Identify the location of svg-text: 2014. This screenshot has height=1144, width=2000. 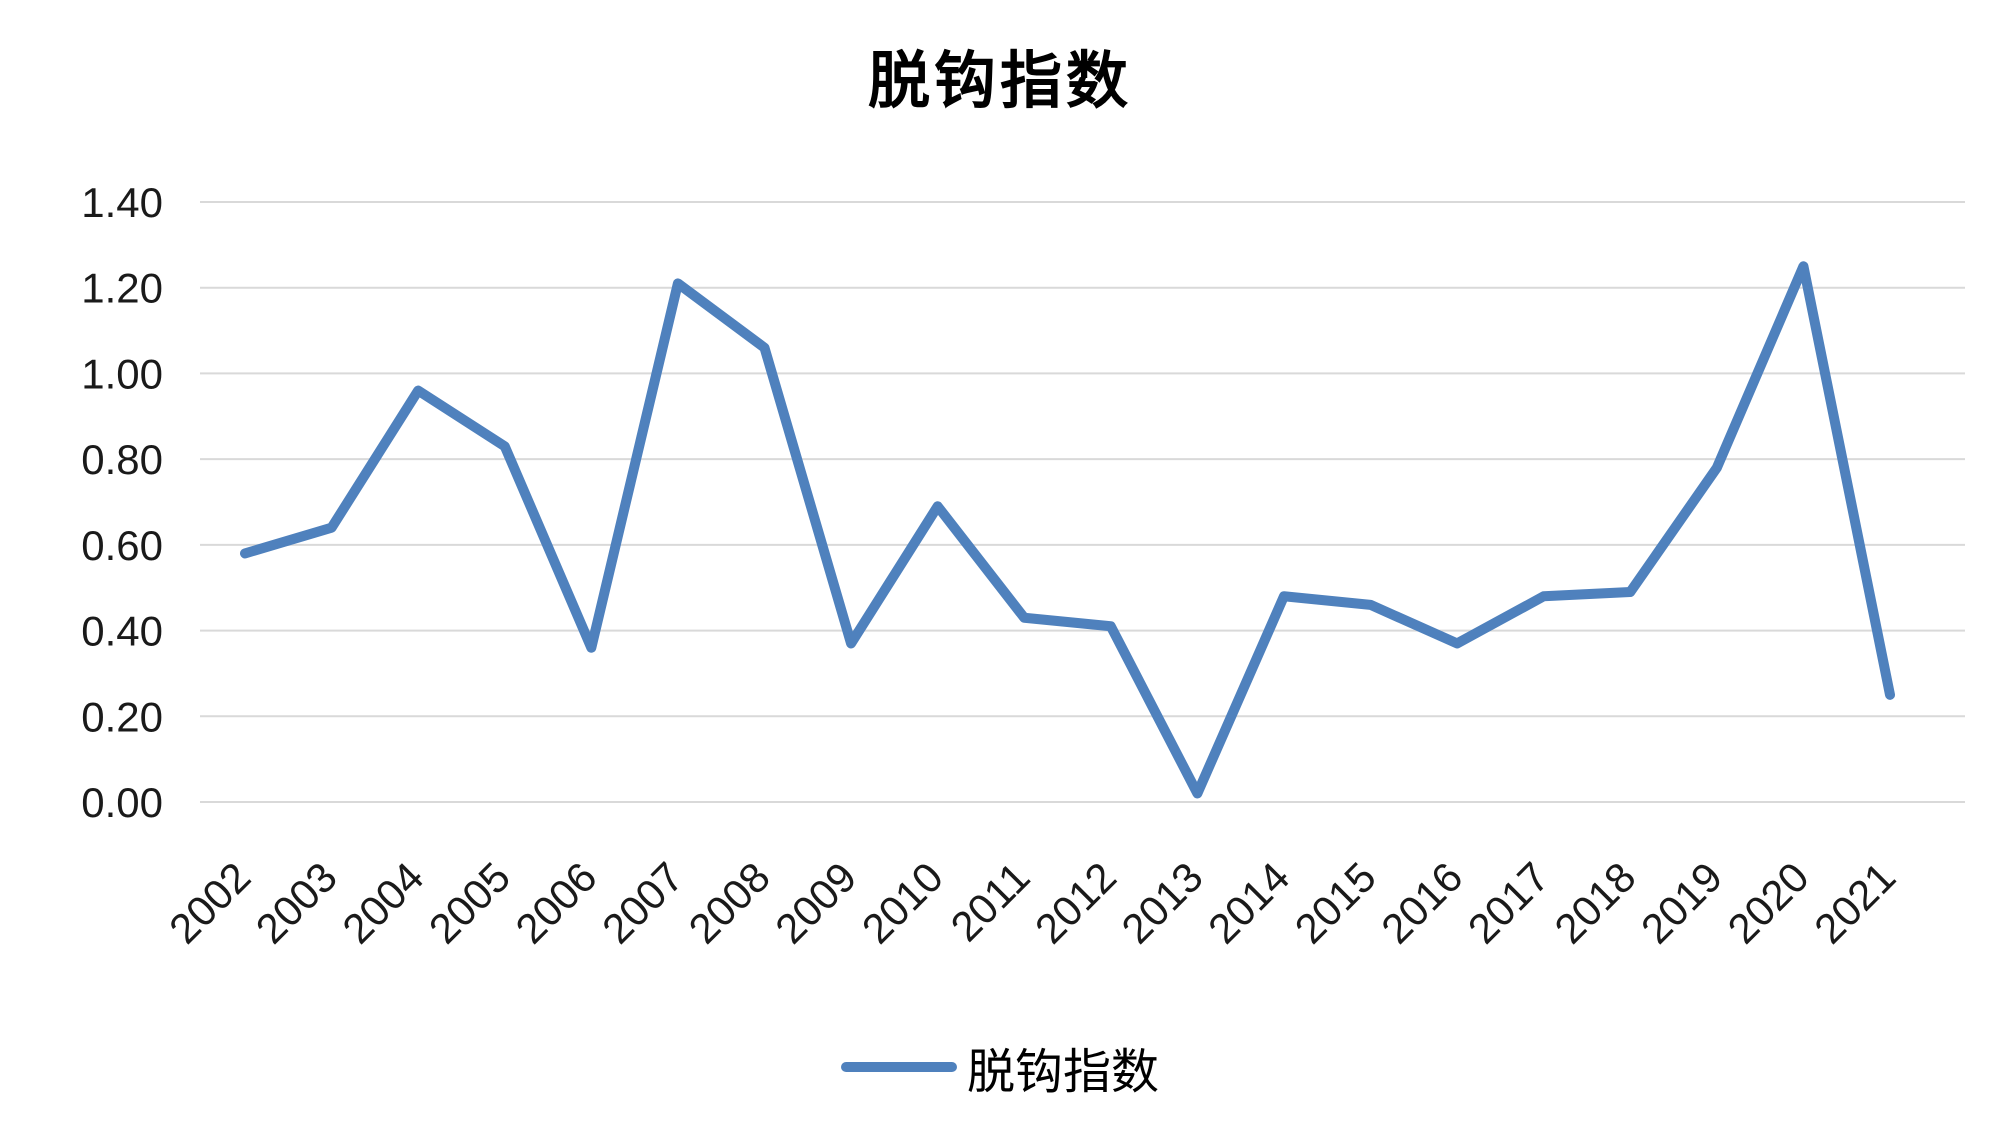
(1248, 902).